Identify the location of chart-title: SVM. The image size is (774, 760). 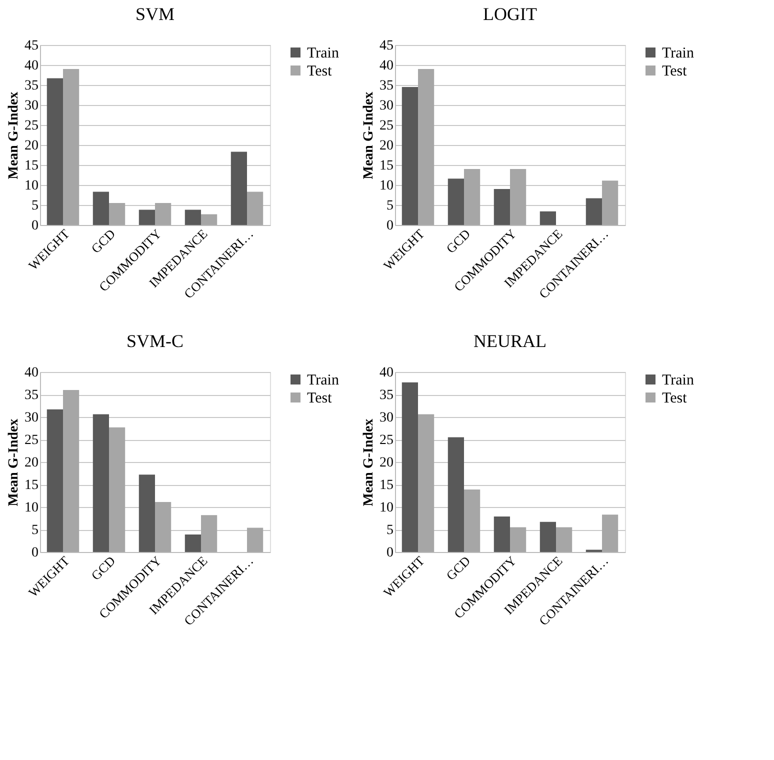
(155, 14).